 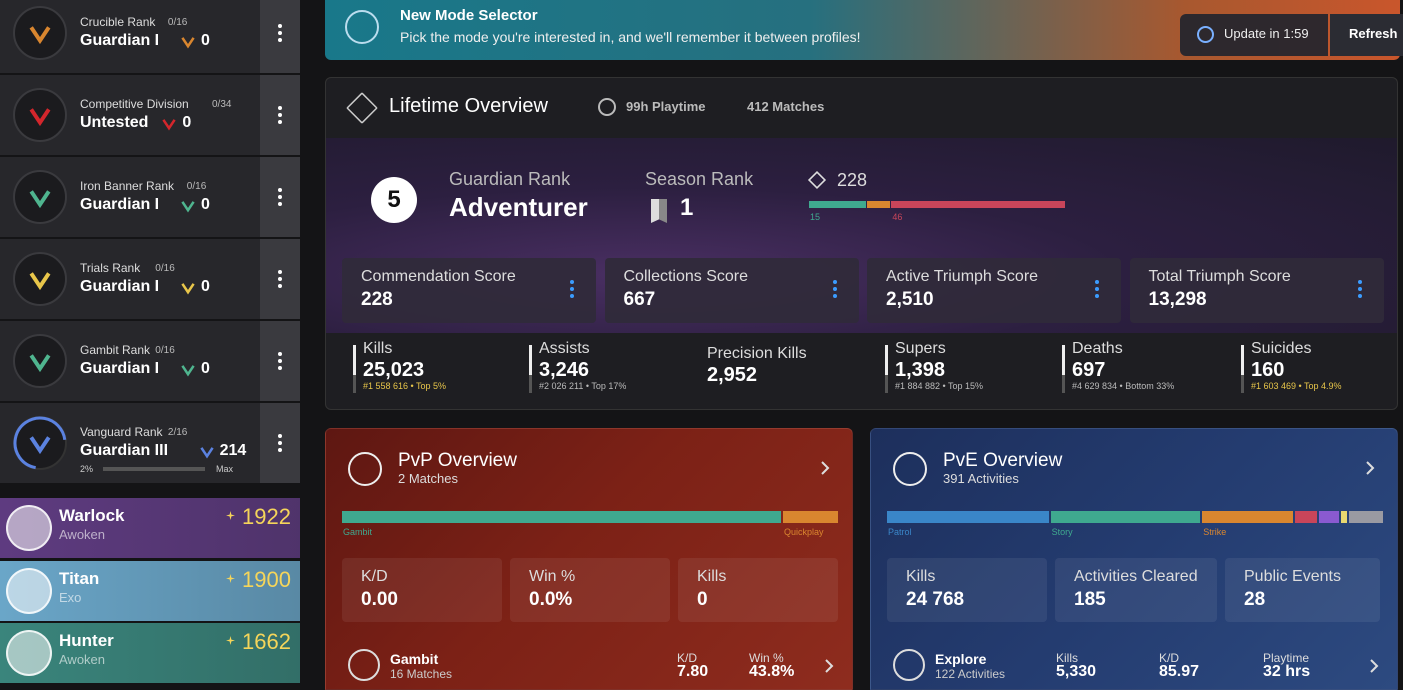 What do you see at coordinates (1179, 671) in the screenshot?
I see `activity-stat-value: 85.97` at bounding box center [1179, 671].